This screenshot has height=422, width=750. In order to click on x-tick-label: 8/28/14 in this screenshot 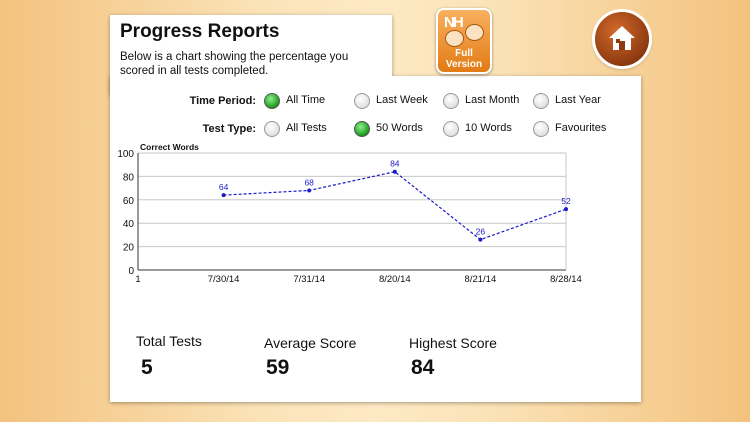, I will do `click(566, 279)`.